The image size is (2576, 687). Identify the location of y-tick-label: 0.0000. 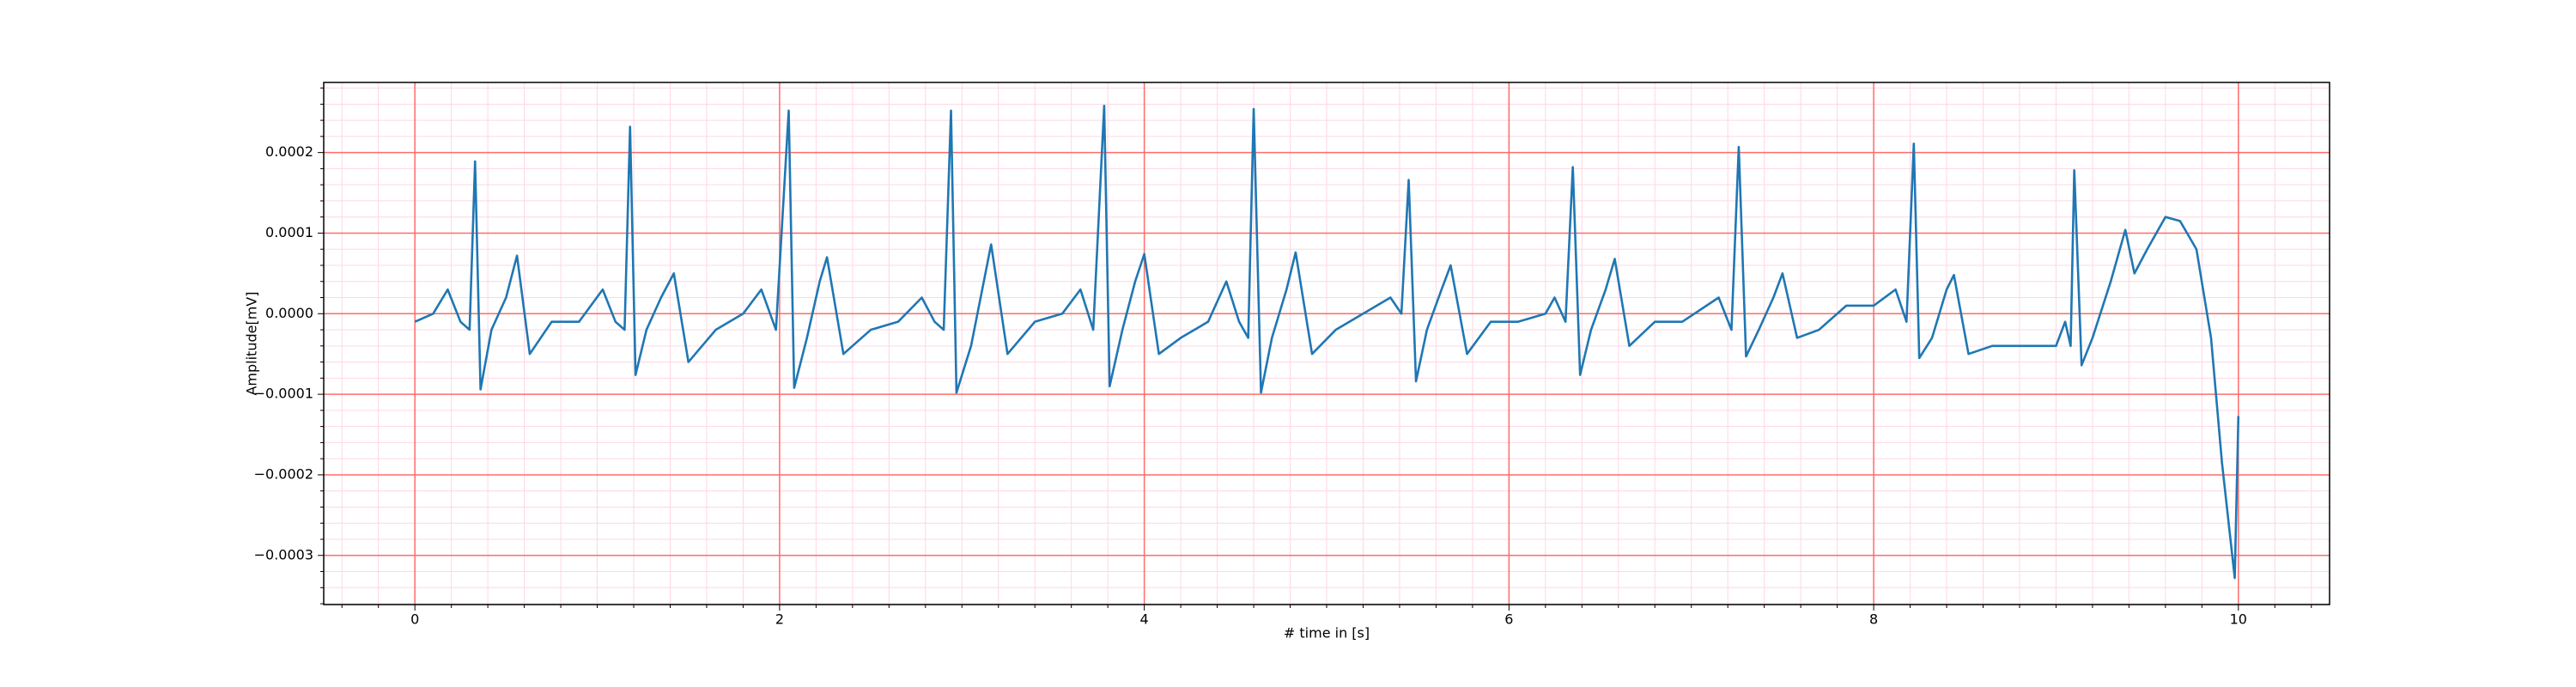
(289, 313).